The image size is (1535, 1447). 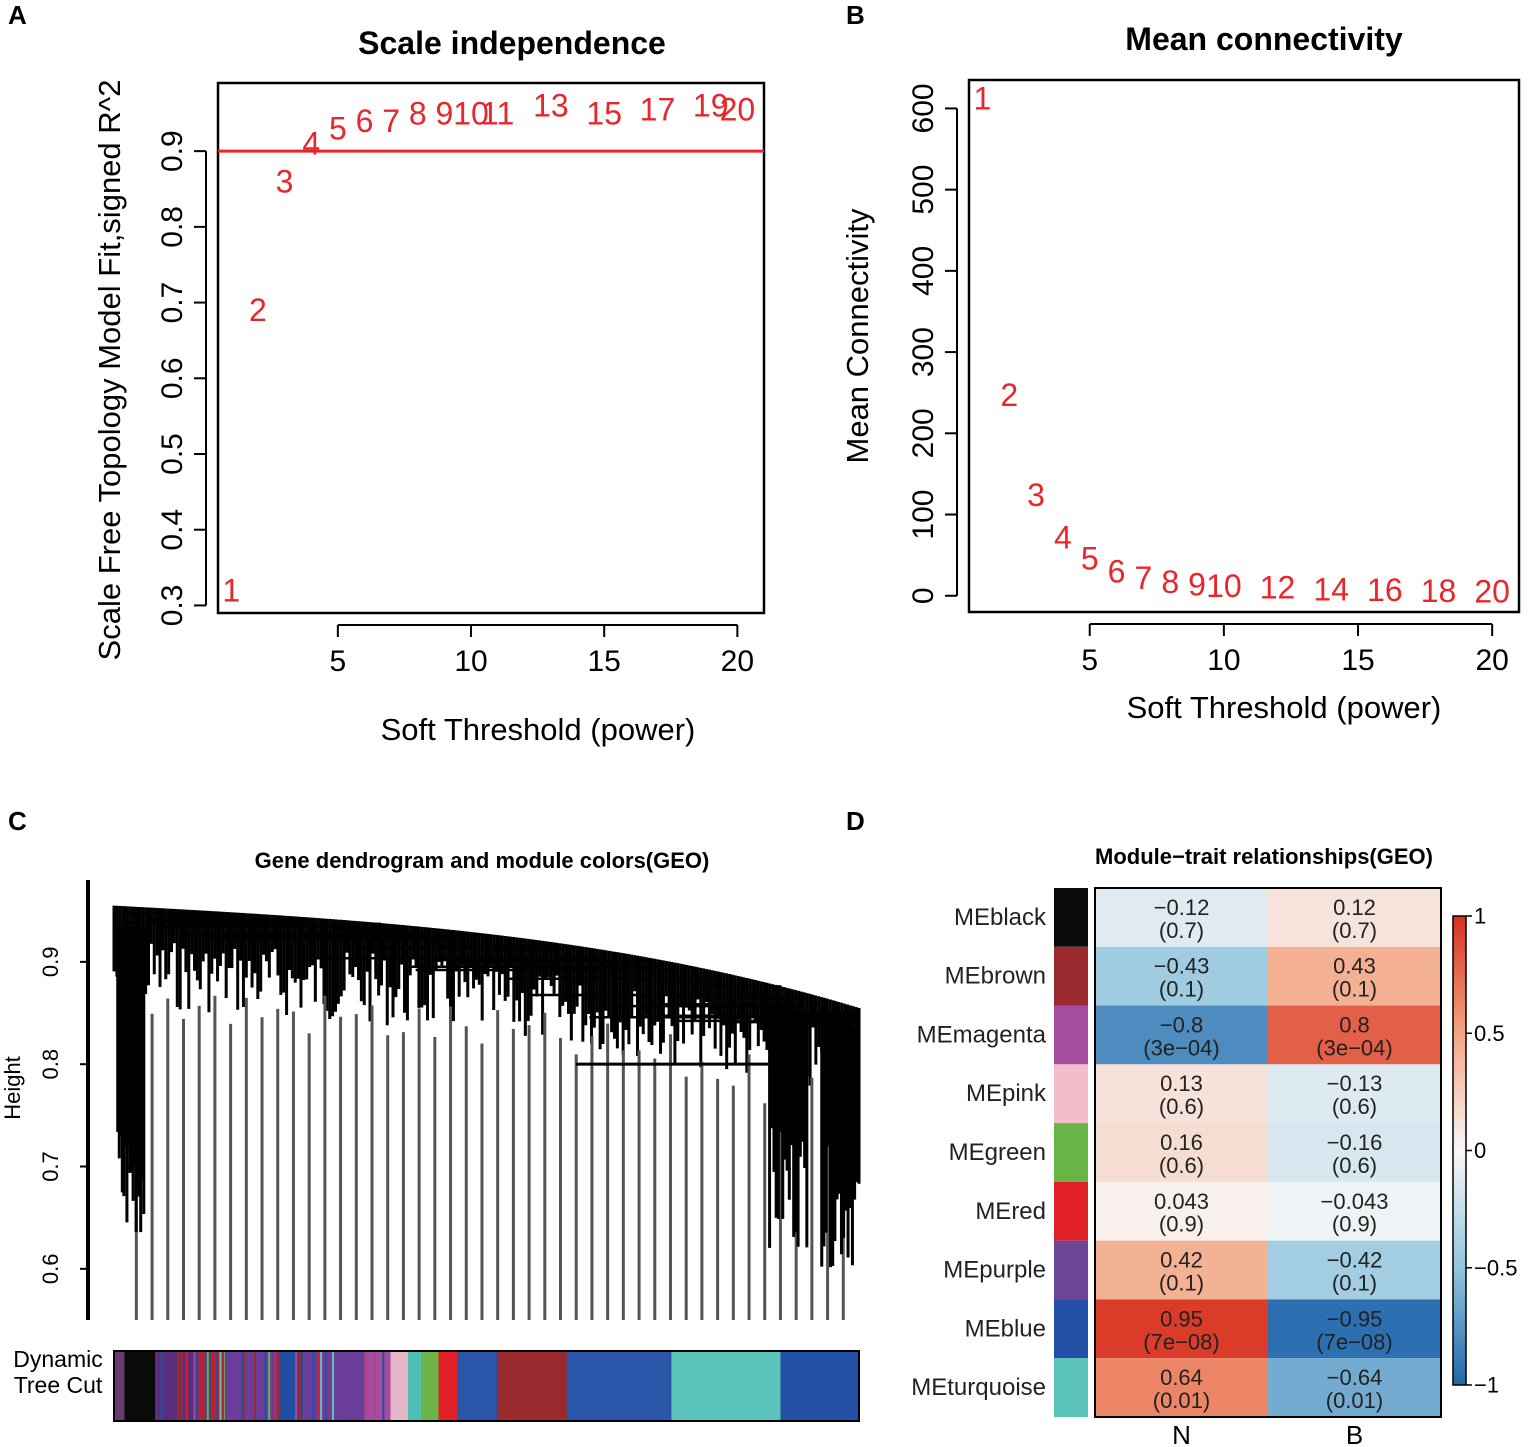 I want to click on point-label: 9, so click(x=1197, y=584).